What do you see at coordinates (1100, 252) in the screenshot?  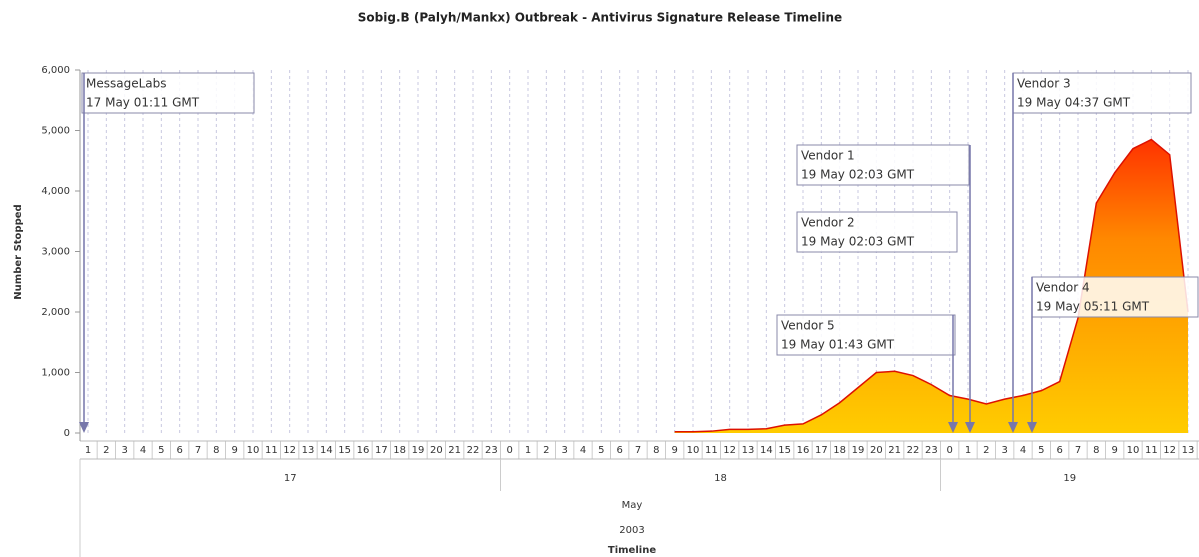 I see `annotation: Vendor 3 19 May 04:37 GMT` at bounding box center [1100, 252].